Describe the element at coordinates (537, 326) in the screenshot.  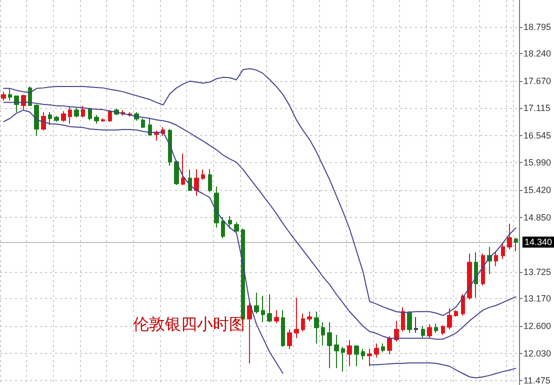
I see `y-tick-label: 12.600` at that location.